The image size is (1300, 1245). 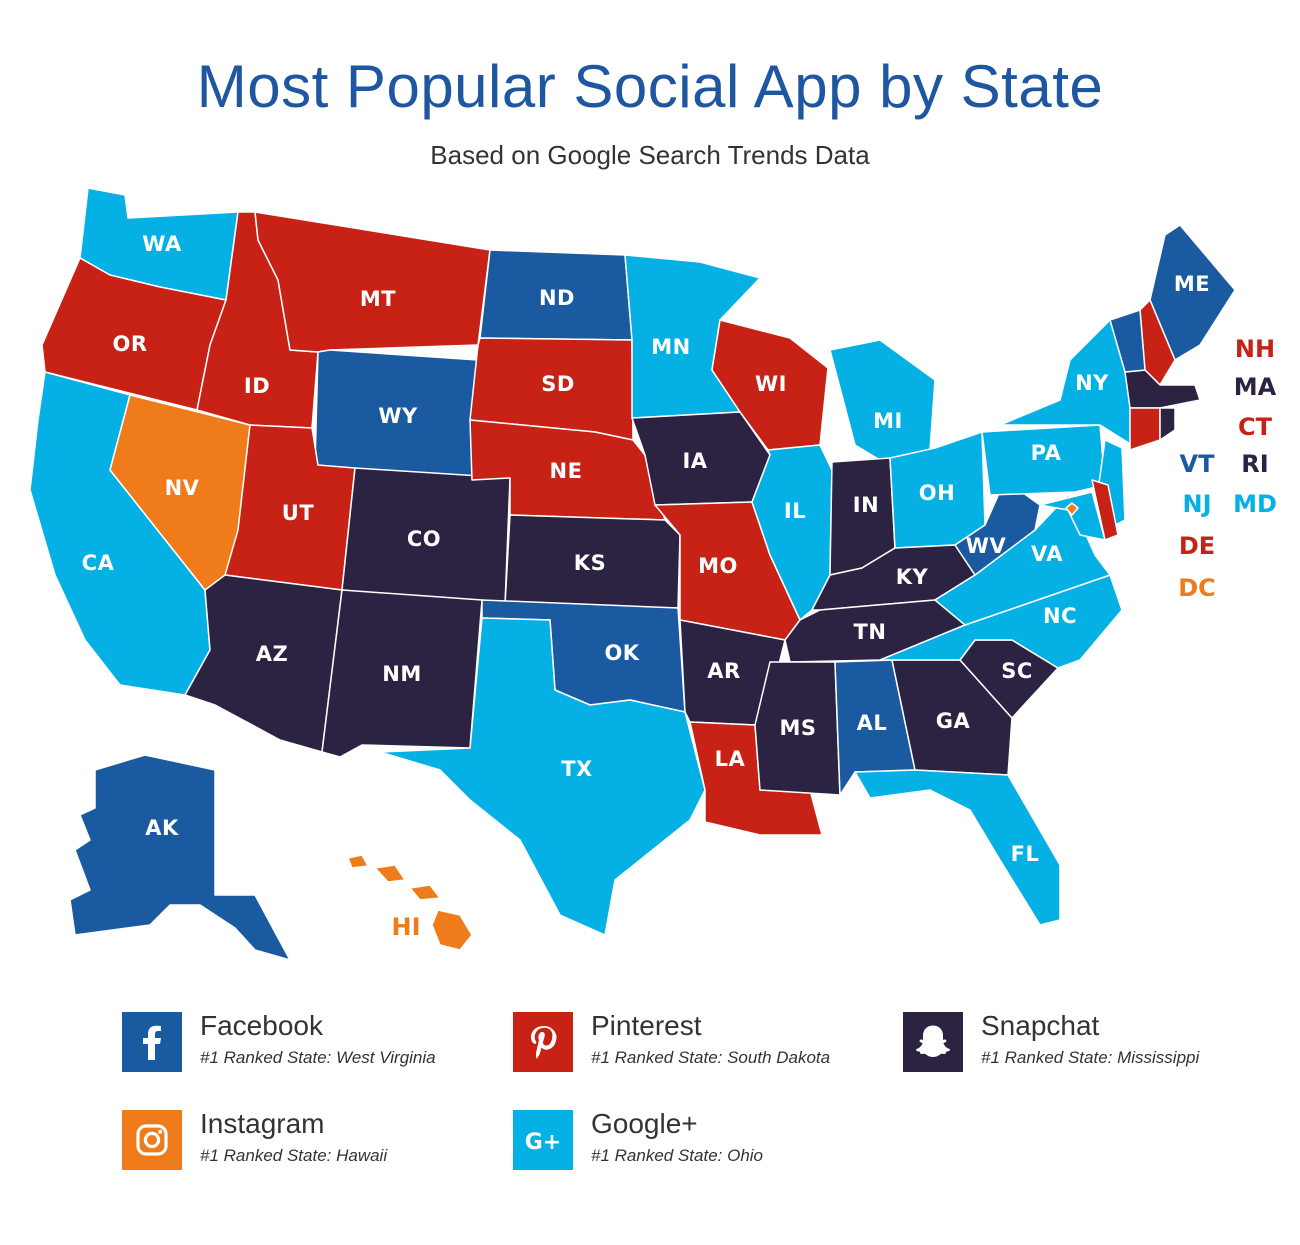 I want to click on state-nc, so click(x=1001, y=621).